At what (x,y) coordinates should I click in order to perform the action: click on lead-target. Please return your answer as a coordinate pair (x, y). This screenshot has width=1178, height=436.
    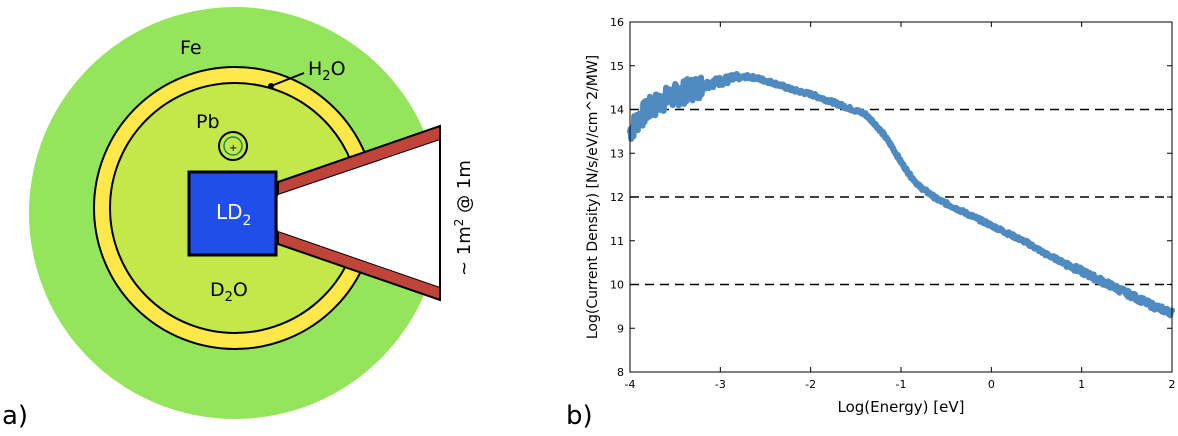
    Looking at the image, I should click on (233, 146).